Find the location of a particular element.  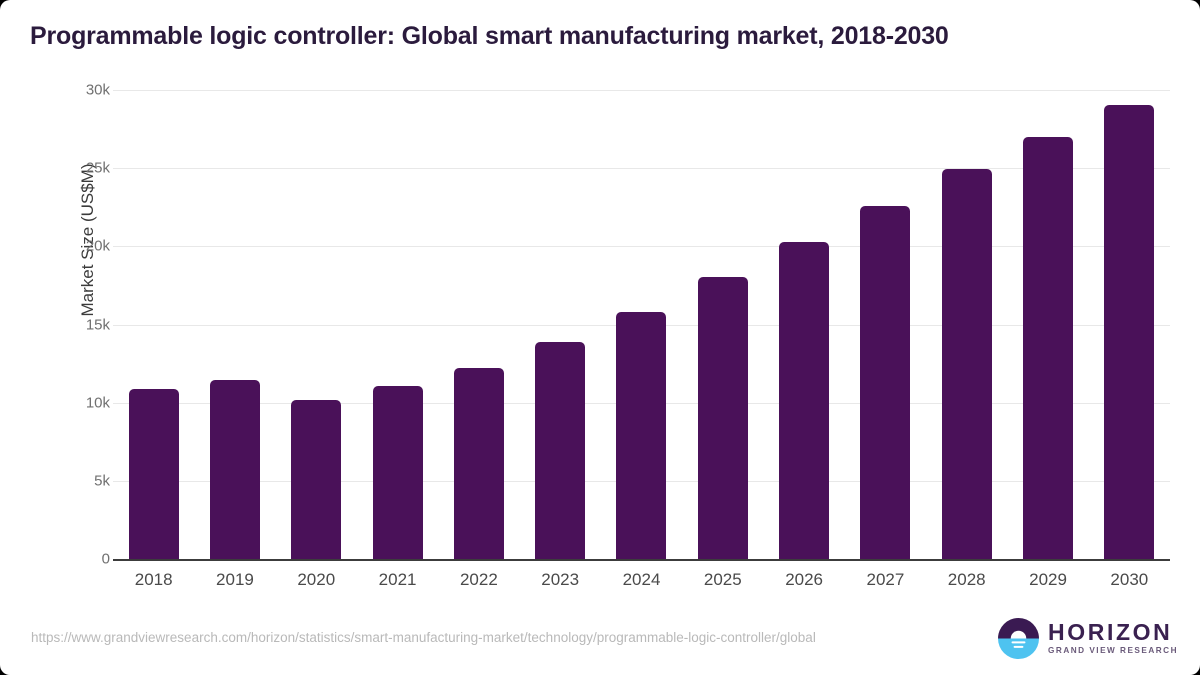

horizon-logo-text: HORIZON GRAND VIEW RESEARCH is located at coordinates (1113, 638).